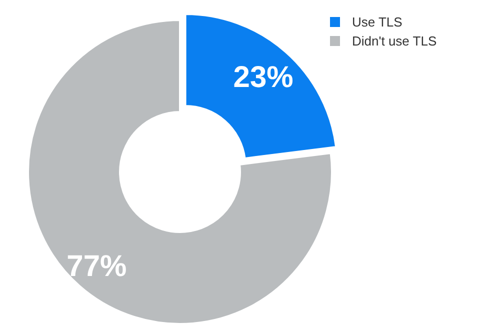  I want to click on data-label: 23%, so click(263, 77).